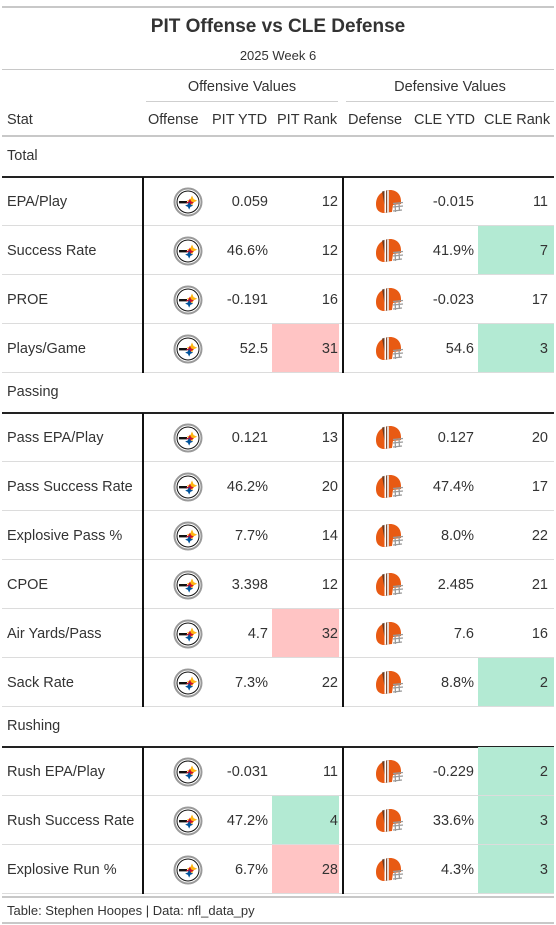 The width and height of the screenshot is (556, 925). Describe the element at coordinates (278, 250) in the screenshot. I see `table-row: Success Rate 46.6% 12 41.9% 7` at that location.